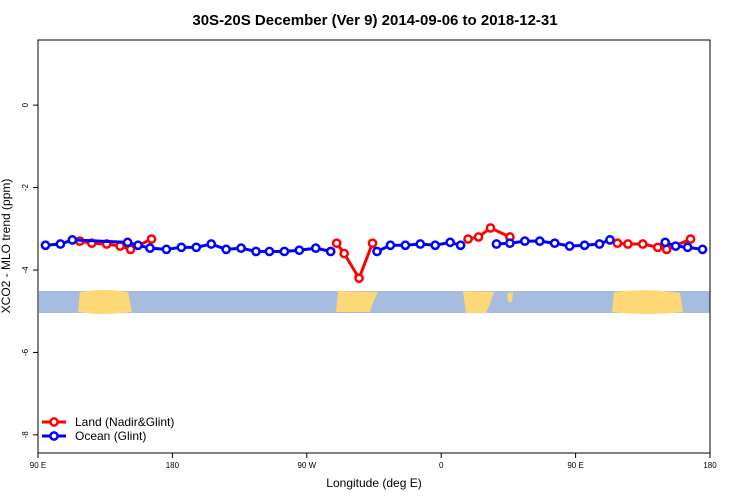 The width and height of the screenshot is (750, 500). Describe the element at coordinates (373, 483) in the screenshot. I see `x-axis-label: Longitude (deg E)` at that location.